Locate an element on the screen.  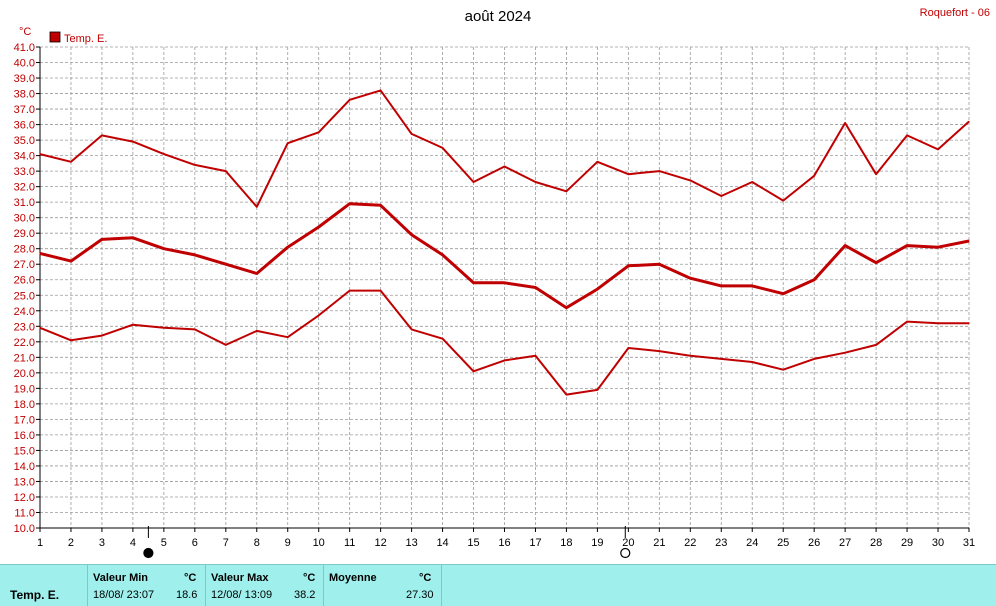
summary-mean-cell: Moyenne °C 27.30 is located at coordinates (383, 585).